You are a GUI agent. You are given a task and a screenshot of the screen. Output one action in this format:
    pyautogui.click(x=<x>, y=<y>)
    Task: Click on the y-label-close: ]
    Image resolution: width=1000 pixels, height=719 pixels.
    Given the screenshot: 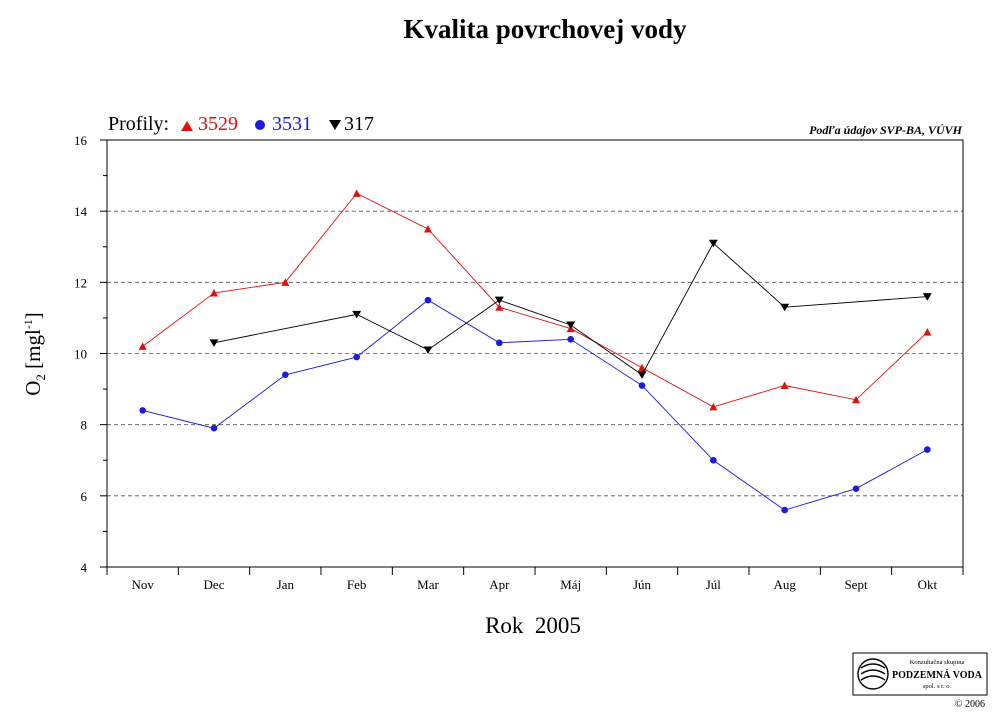 What is the action you would take?
    pyautogui.click(x=33, y=315)
    